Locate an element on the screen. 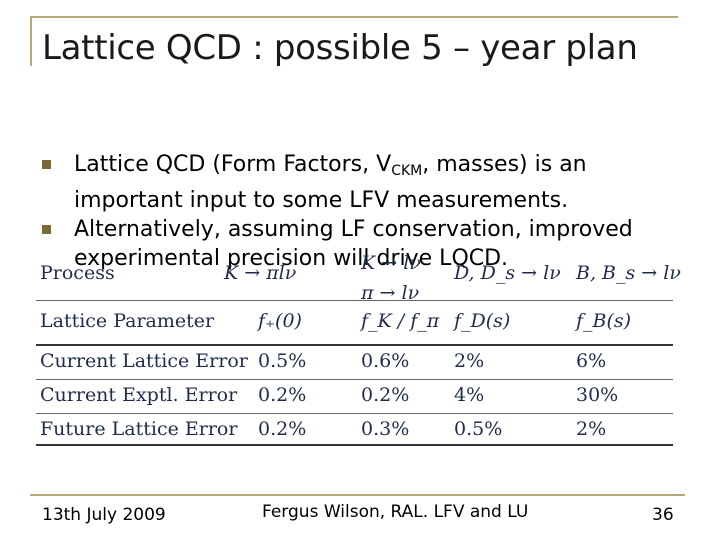 This screenshot has height=540, width=720. table-row: Current Lattice Error 0.5% 0.6% 2% 6% is located at coordinates (356, 365).